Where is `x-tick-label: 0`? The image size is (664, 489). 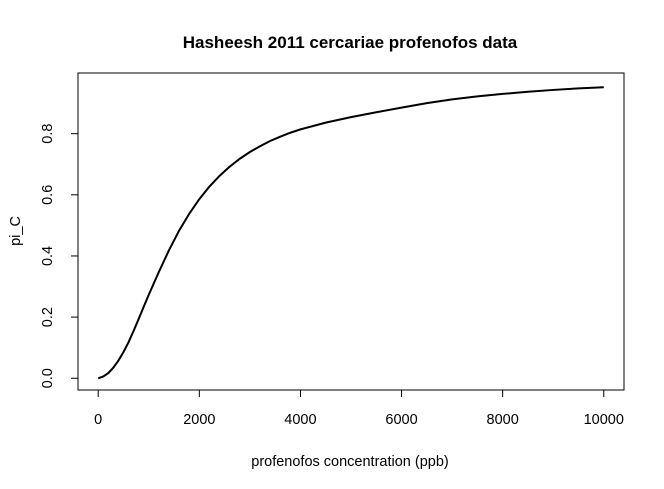
x-tick-label: 0 is located at coordinates (98, 420).